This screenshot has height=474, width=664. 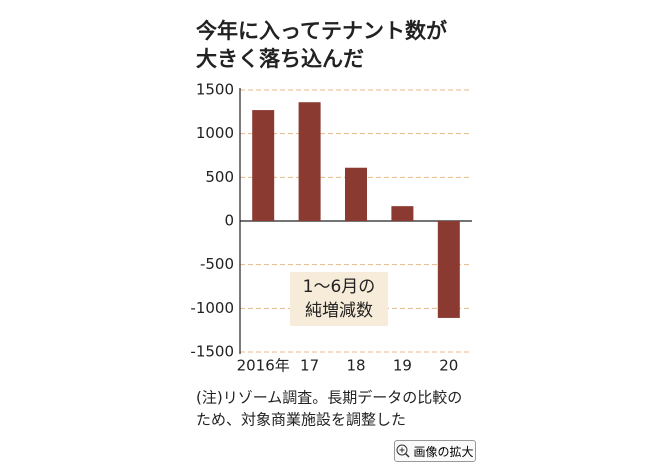 What do you see at coordinates (329, 398) in the screenshot?
I see `note: (注)リゾーム調査。長期データの比較の` at bounding box center [329, 398].